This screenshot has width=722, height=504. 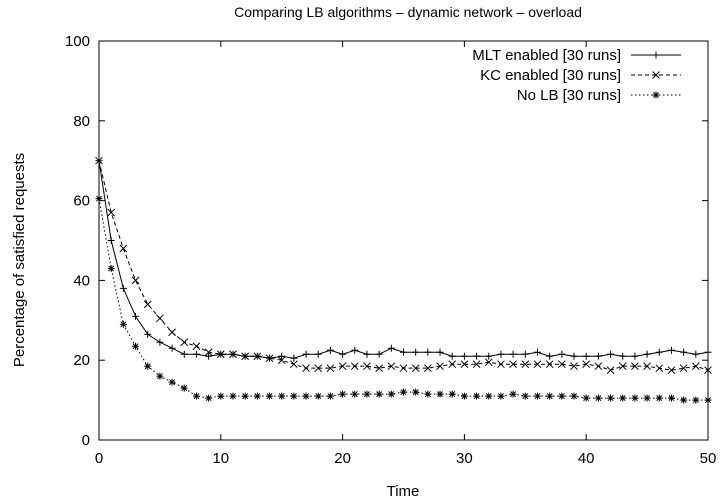 What do you see at coordinates (550, 75) in the screenshot?
I see `legend-label: KC enabled [30 runs]` at bounding box center [550, 75].